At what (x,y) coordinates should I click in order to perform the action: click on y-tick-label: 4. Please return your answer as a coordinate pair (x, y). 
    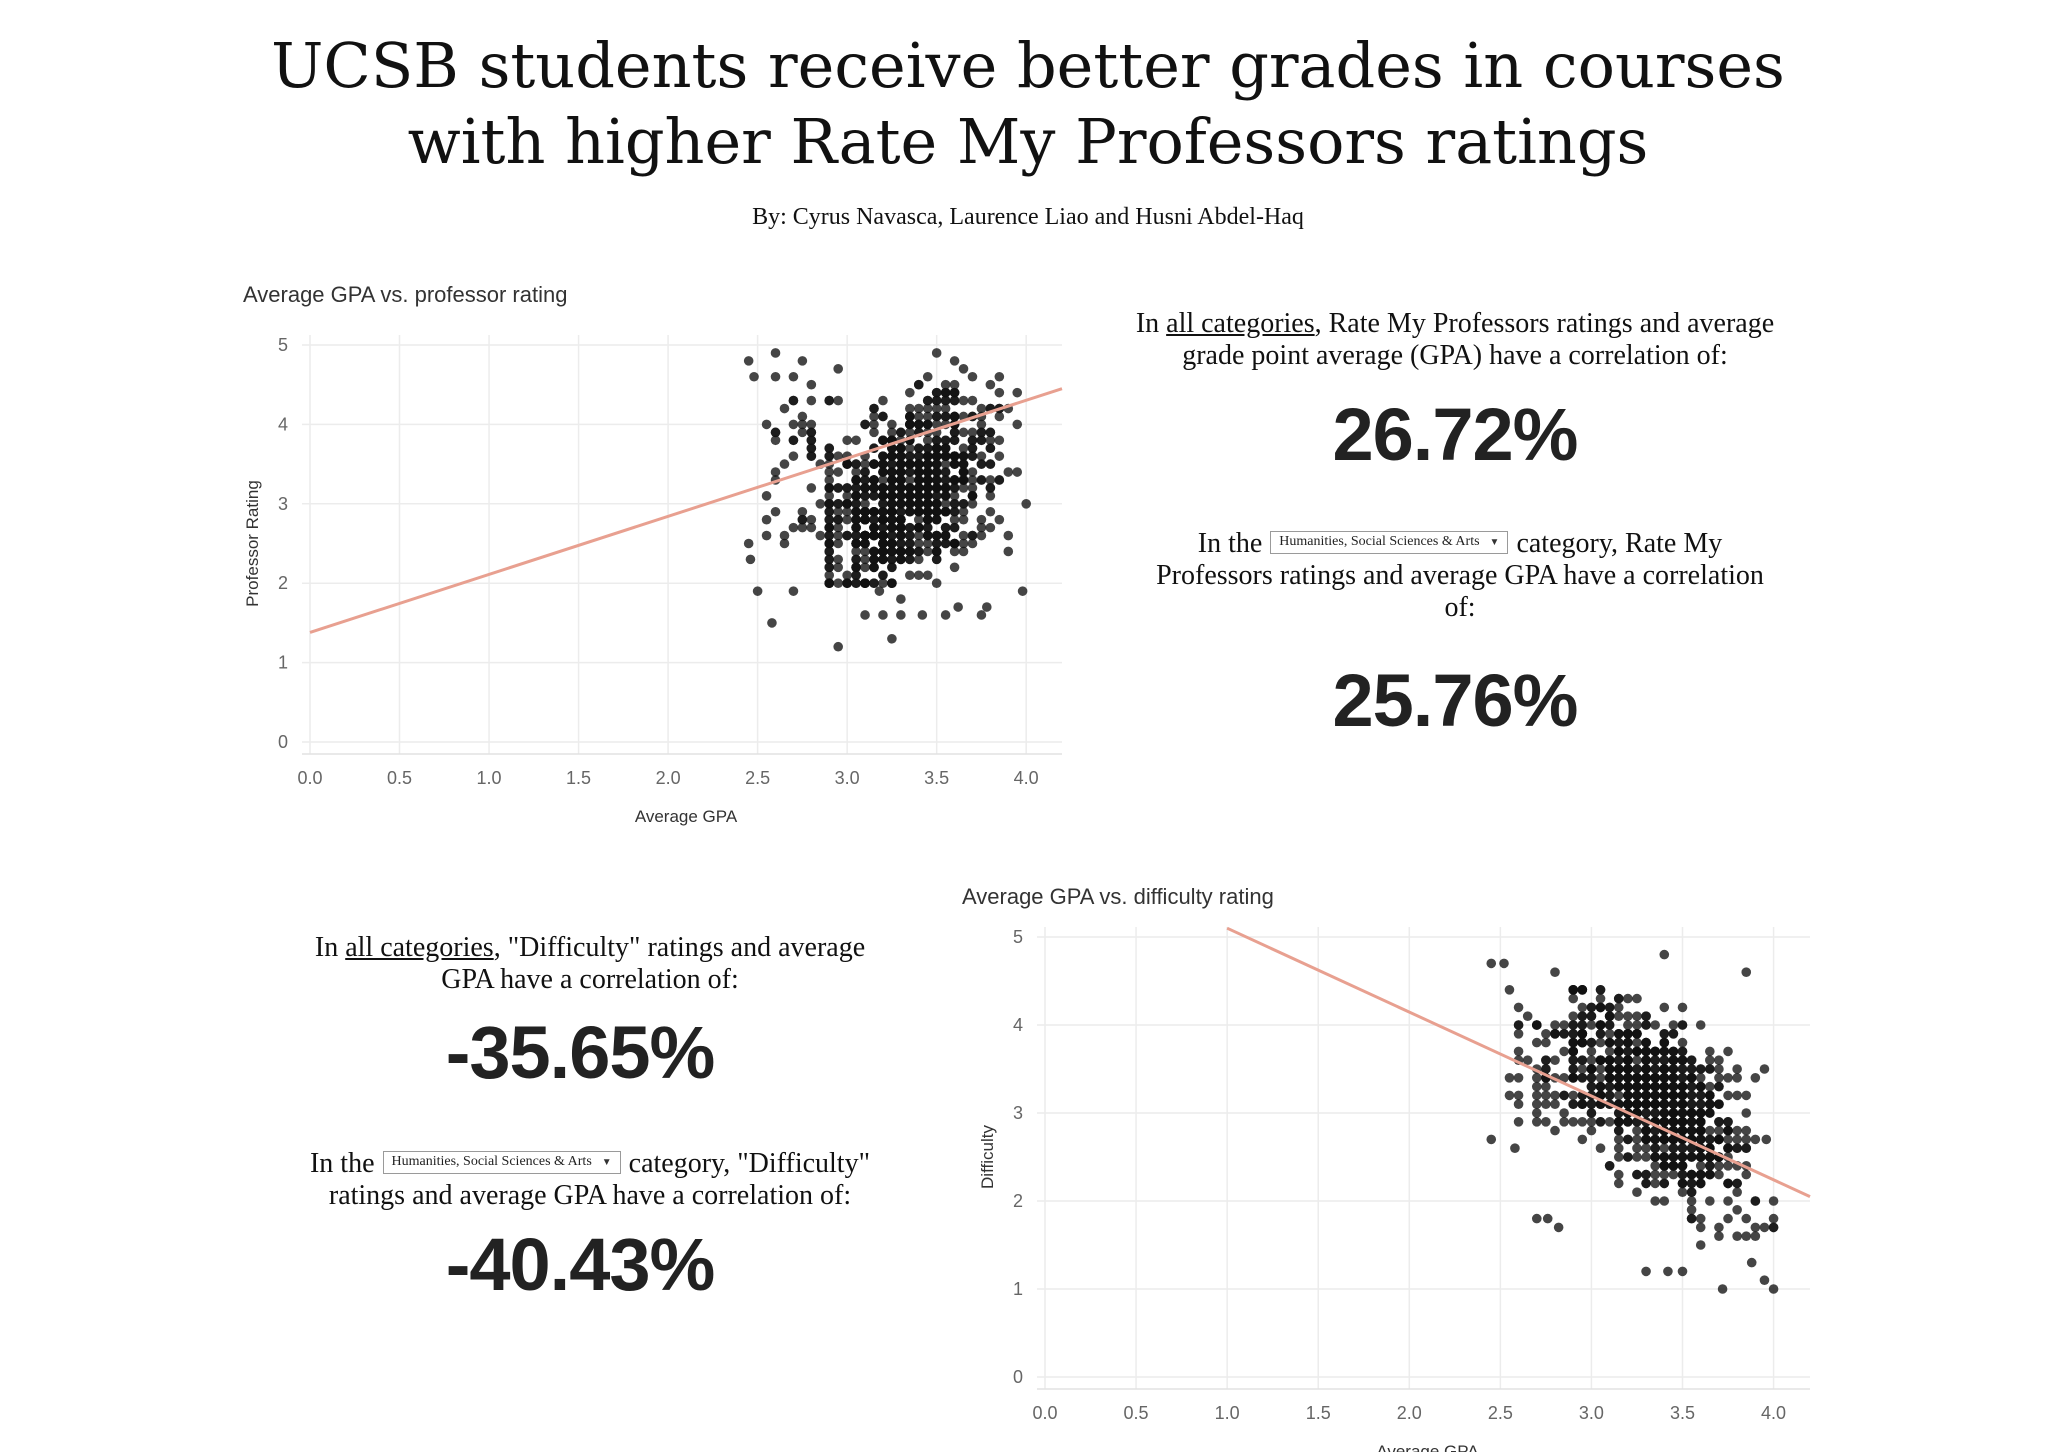
    Looking at the image, I should click on (1018, 1025).